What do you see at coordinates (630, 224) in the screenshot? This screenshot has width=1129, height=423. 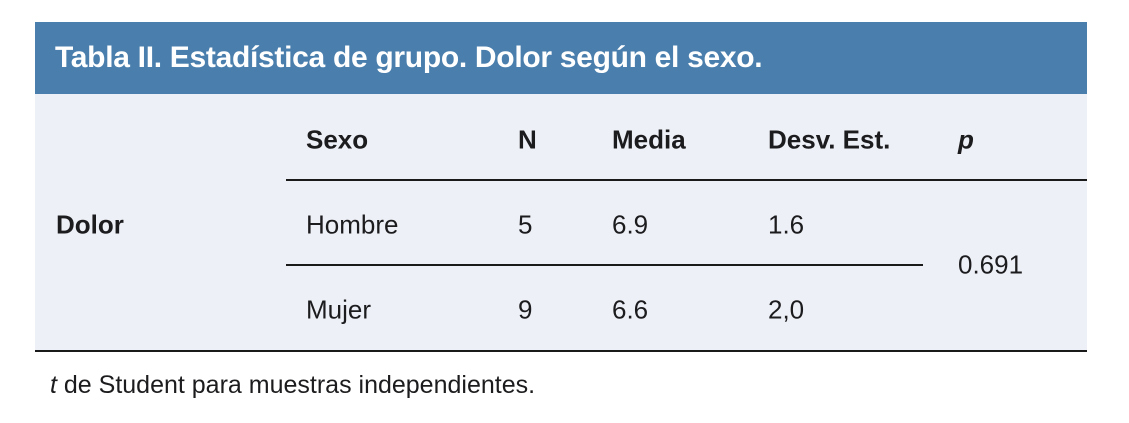 I see `cell-hombre-media: 6.9` at bounding box center [630, 224].